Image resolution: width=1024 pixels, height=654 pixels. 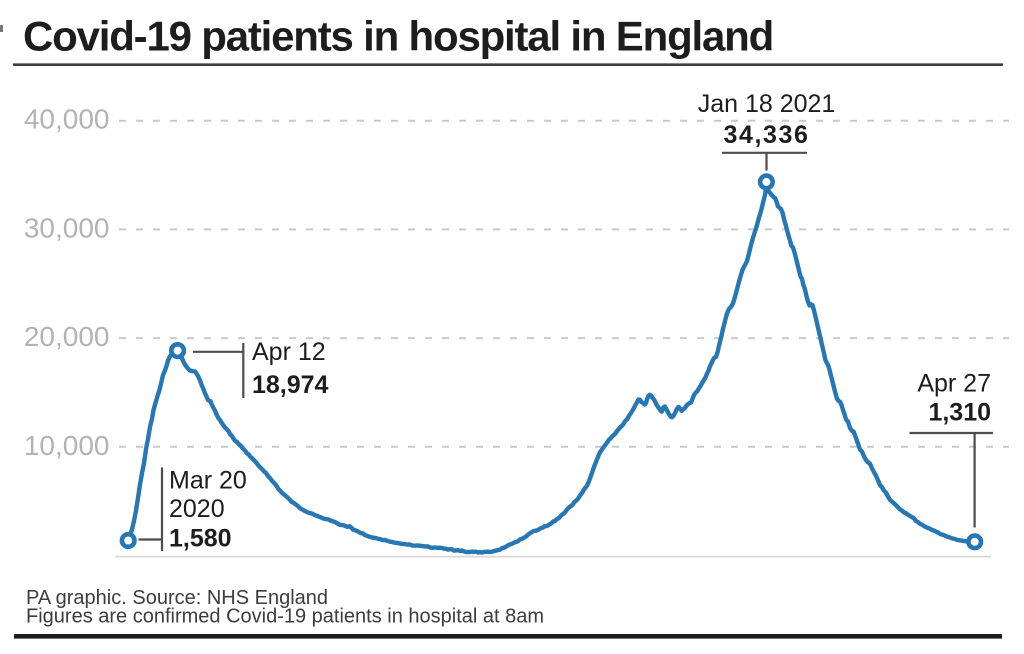 I want to click on svg-text: 30,000, so click(x=67, y=227).